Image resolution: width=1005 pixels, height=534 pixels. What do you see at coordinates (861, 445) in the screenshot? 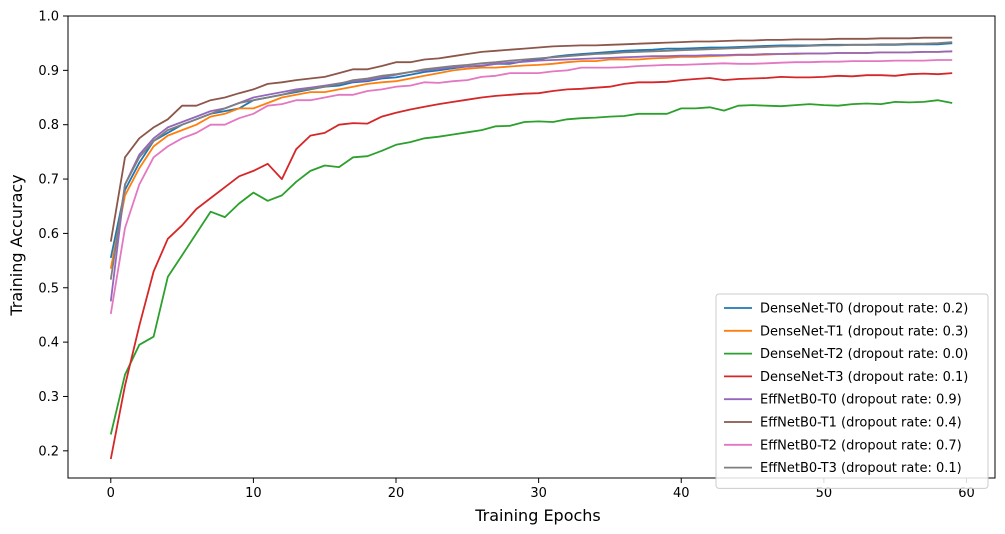
I see `legend-entry: EffNetB0-T2 (dropout rate: 0.7)` at bounding box center [861, 445].